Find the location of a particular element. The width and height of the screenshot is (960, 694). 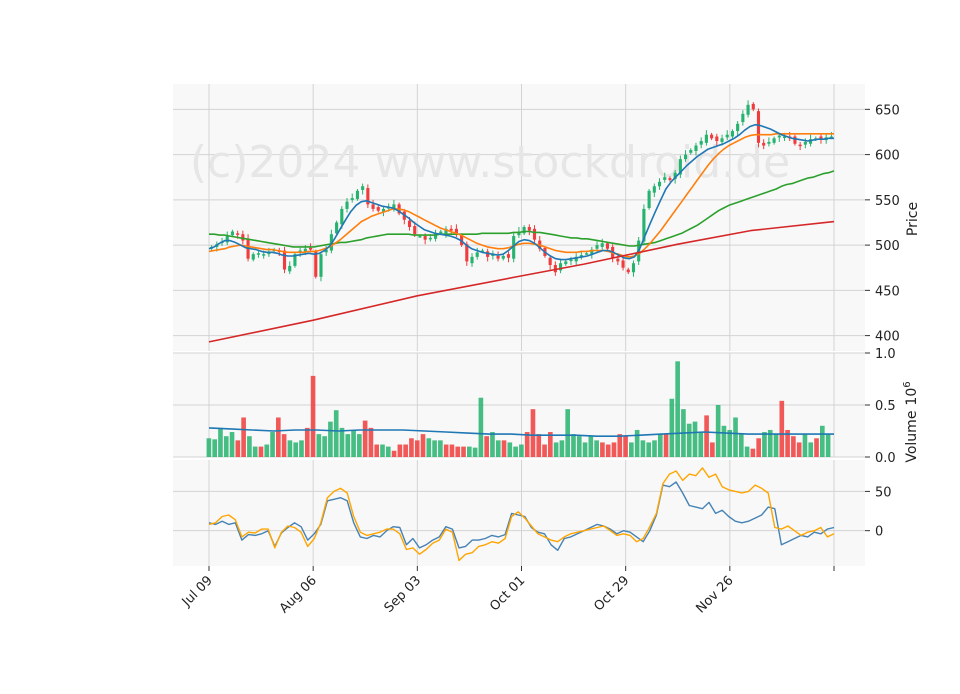

x-tick-label: Jul 09 is located at coordinates (197, 591).